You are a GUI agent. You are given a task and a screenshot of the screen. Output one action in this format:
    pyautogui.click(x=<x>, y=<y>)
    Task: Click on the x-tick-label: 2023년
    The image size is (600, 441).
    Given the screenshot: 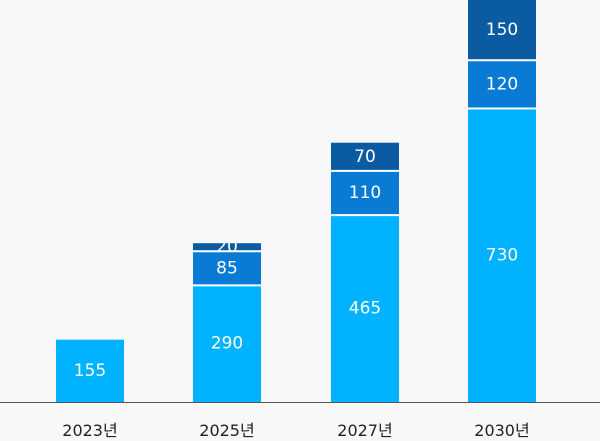 What is the action you would take?
    pyautogui.click(x=89, y=430)
    